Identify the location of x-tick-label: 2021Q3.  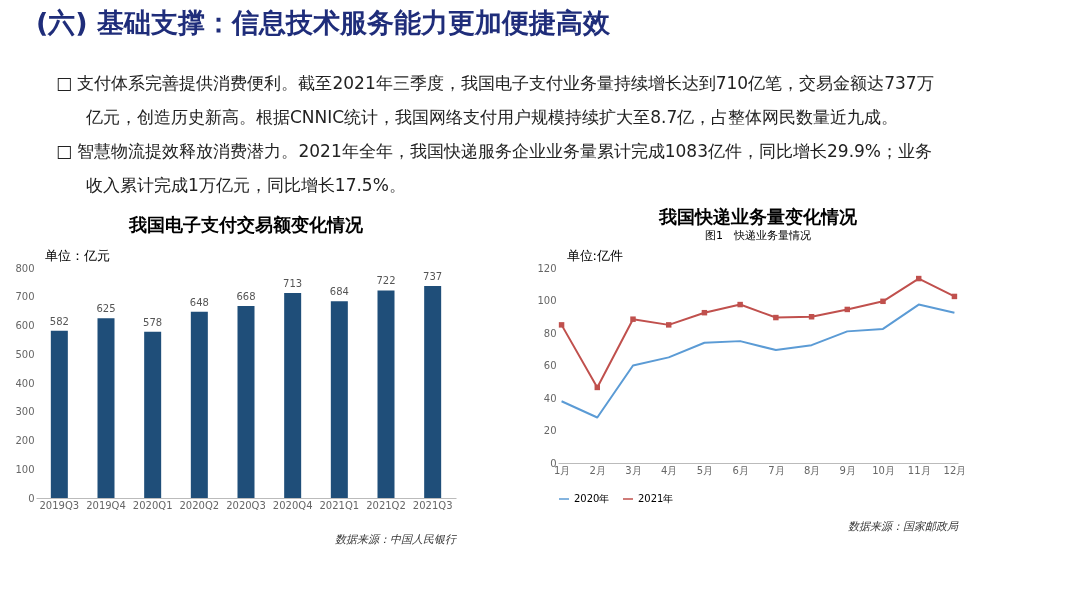
(432, 505).